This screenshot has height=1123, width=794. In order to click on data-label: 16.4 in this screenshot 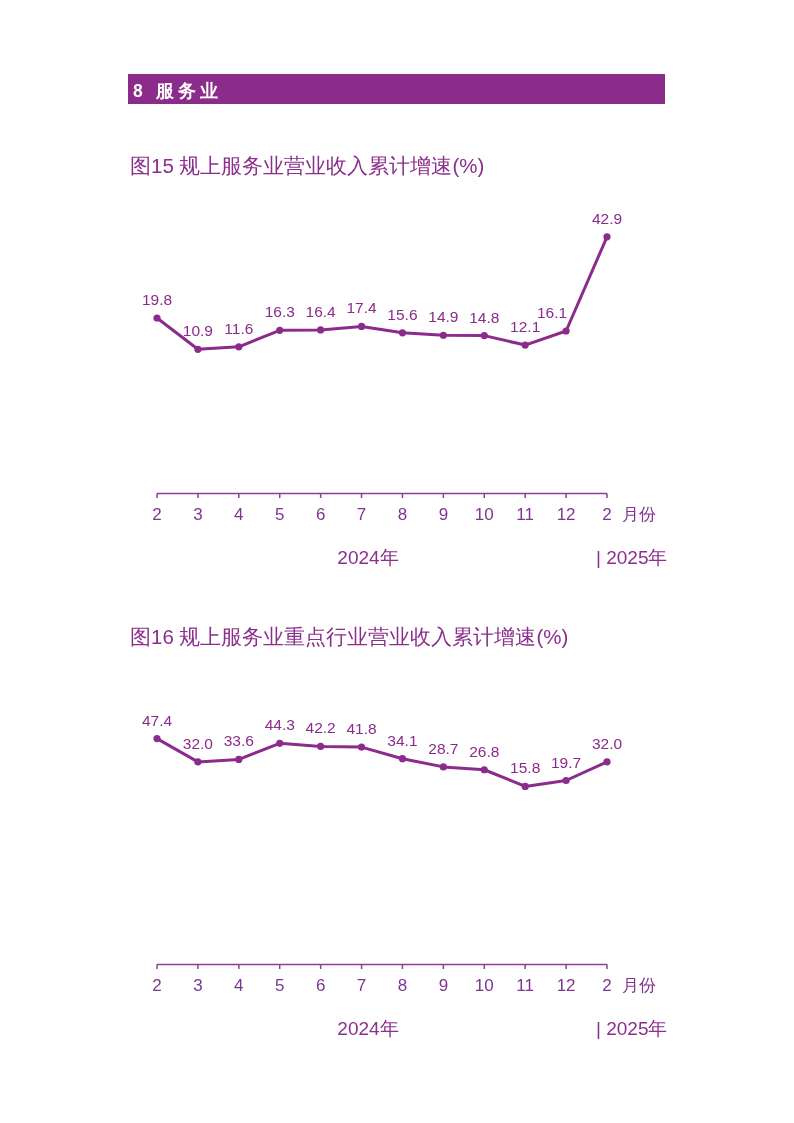, I will do `click(321, 311)`.